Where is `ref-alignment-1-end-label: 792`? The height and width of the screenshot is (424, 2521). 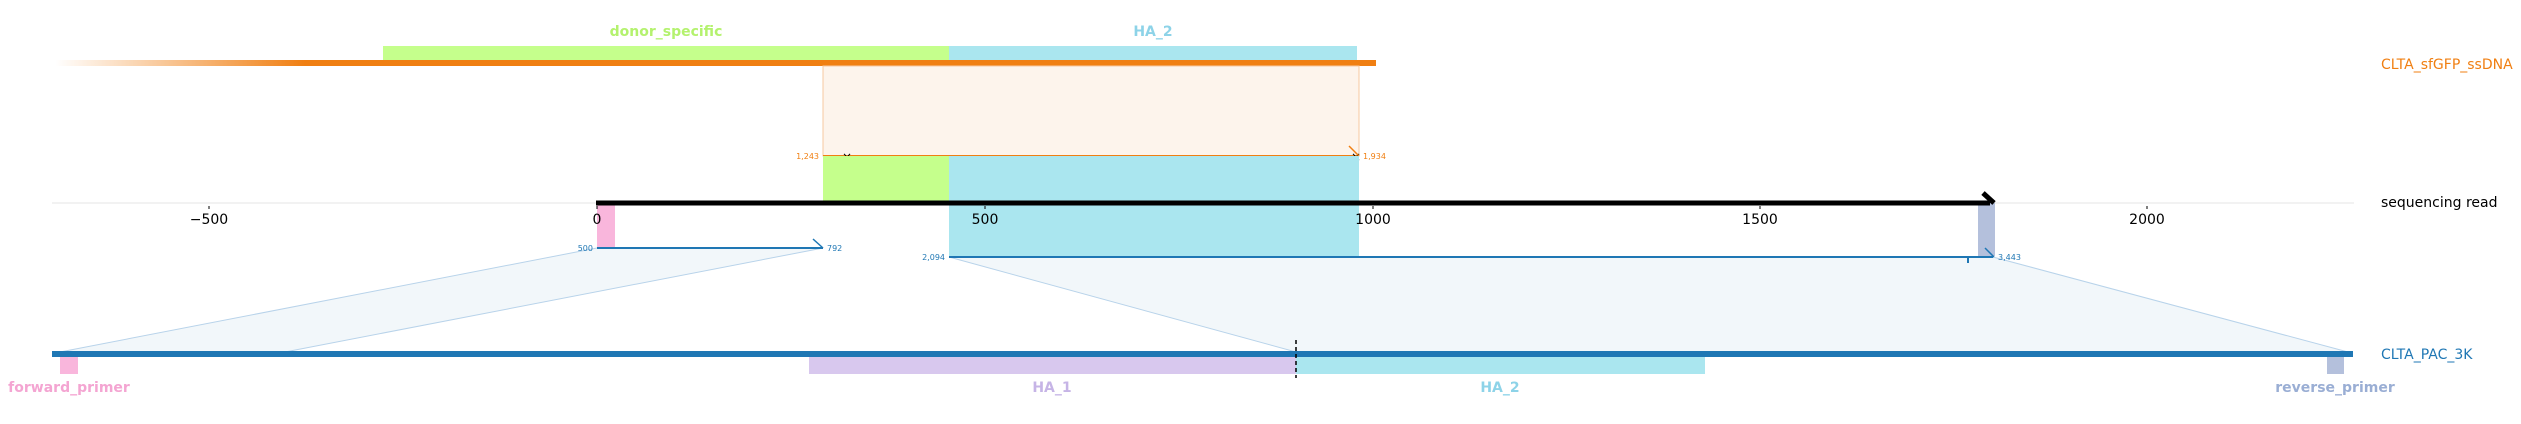 ref-alignment-1-end-label: 792 is located at coordinates (834, 248).